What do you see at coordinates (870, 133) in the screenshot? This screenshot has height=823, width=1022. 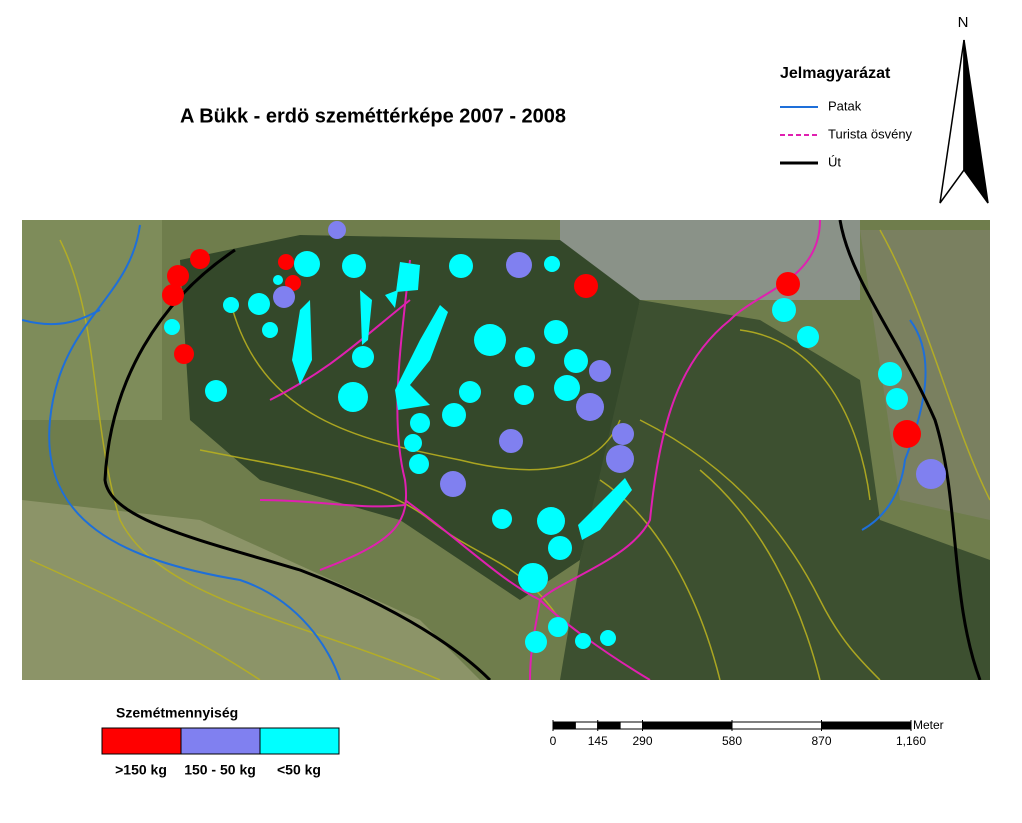 I see `legend-label: Turista ösvény` at bounding box center [870, 133].